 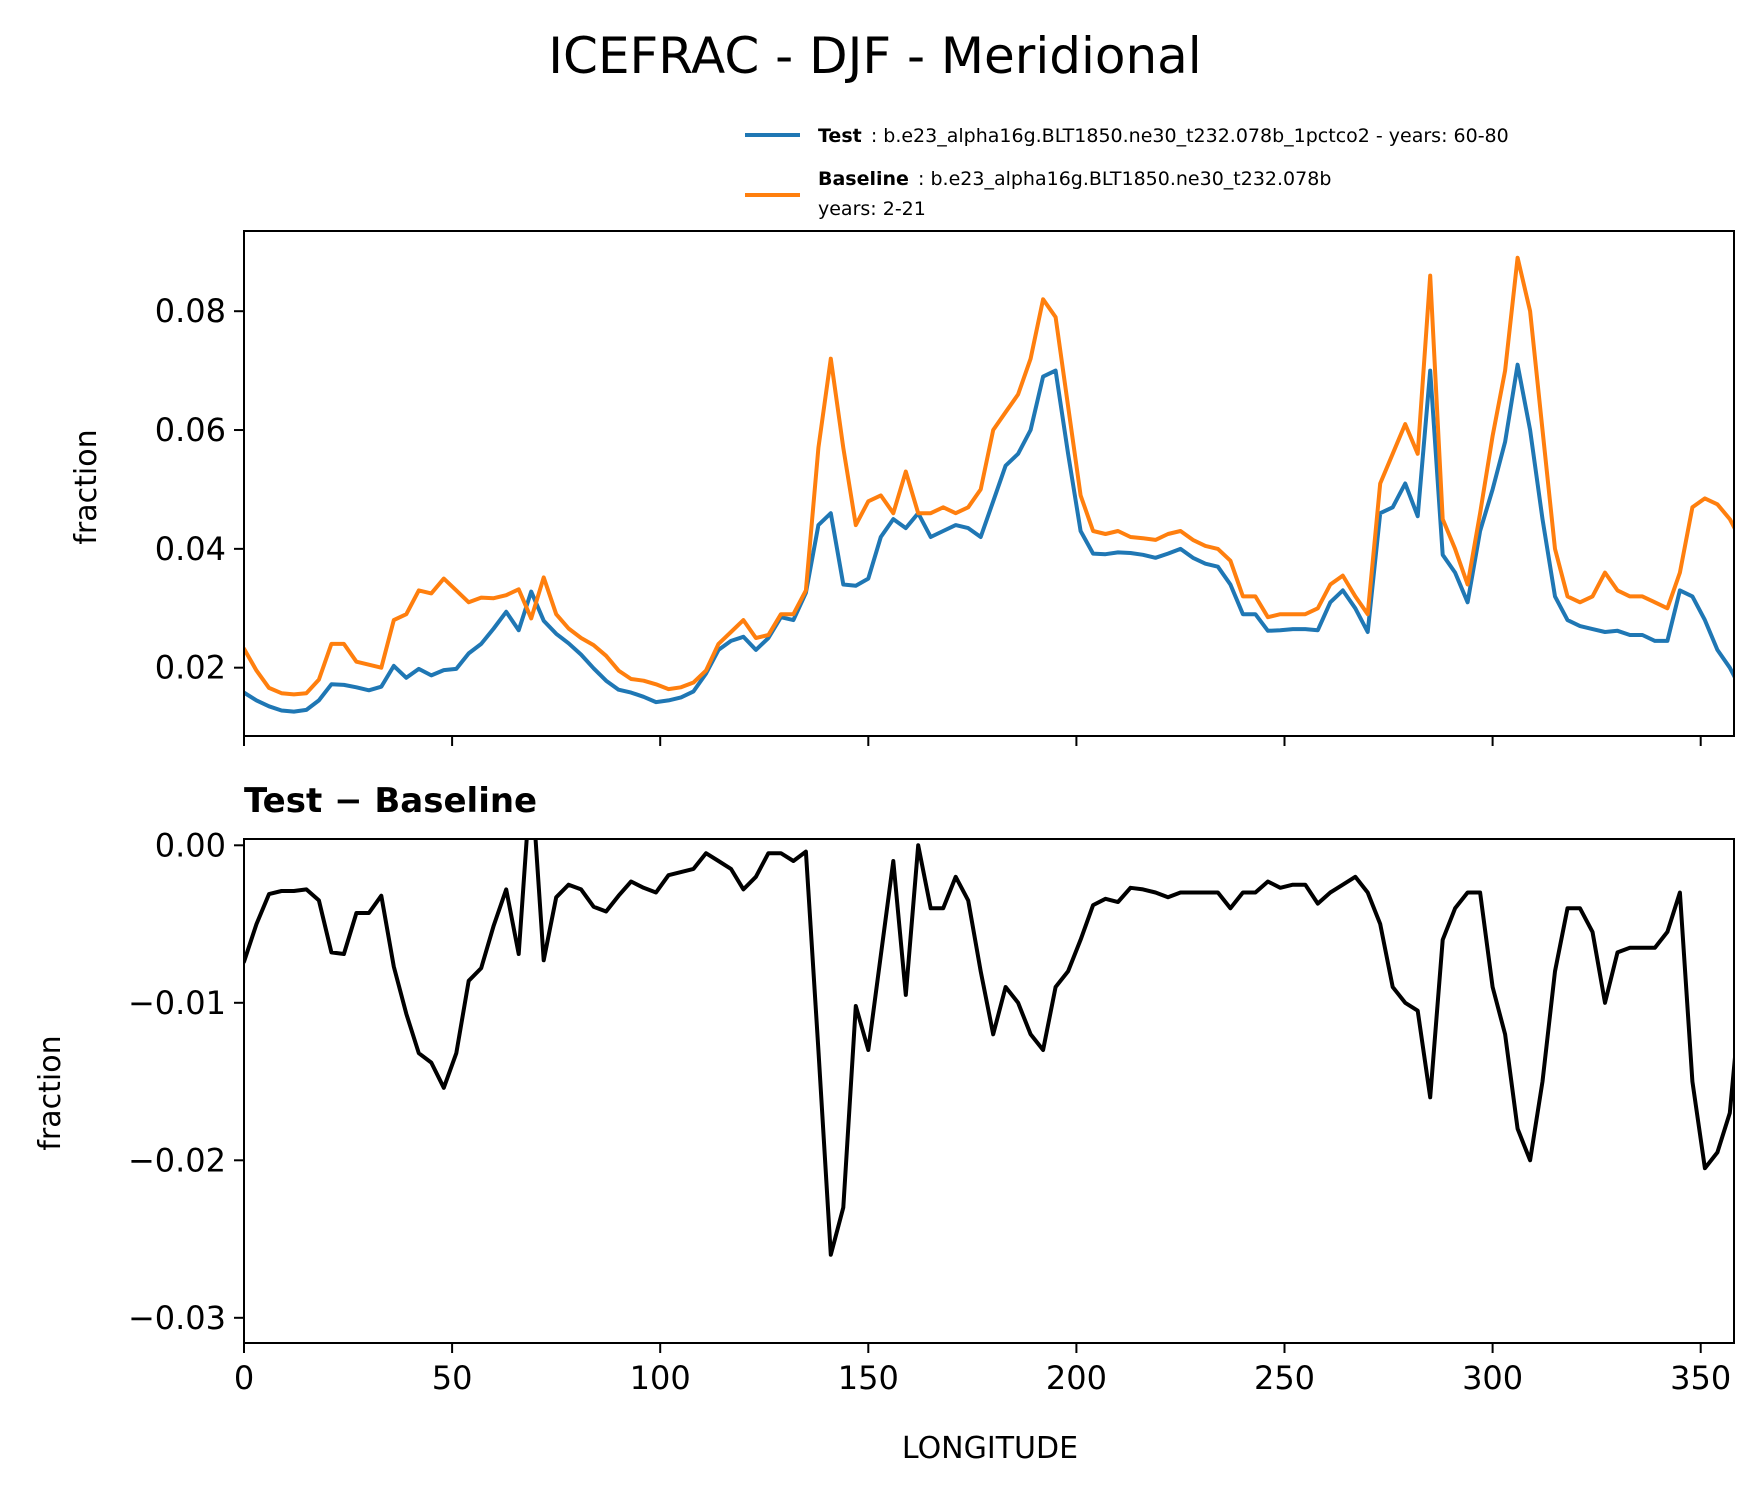 What do you see at coordinates (86, 486) in the screenshot?
I see `top-y-axis-label: fraction` at bounding box center [86, 486].